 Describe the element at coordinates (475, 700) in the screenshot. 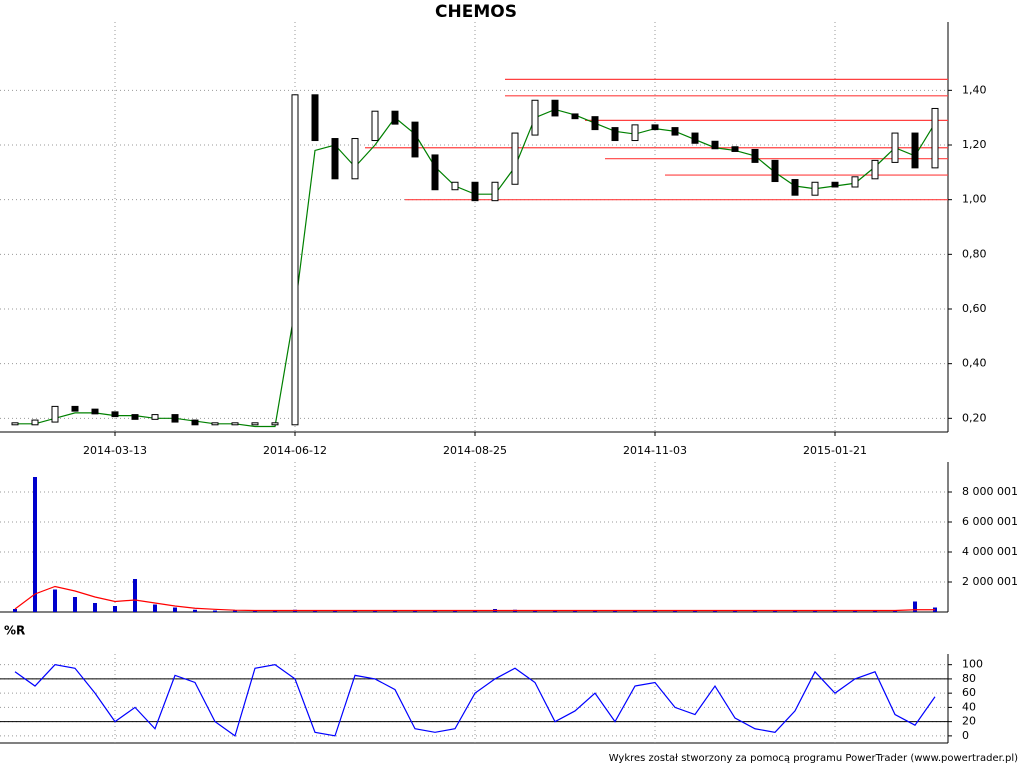

I see `oscillator-line` at that location.